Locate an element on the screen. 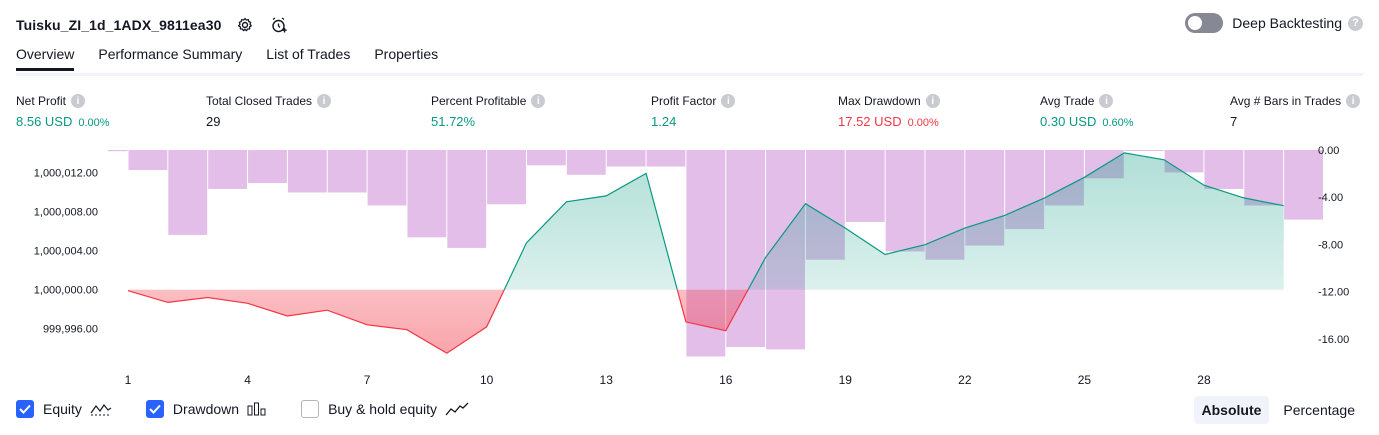 The width and height of the screenshot is (1379, 435). right-axis-tick: -4.00 is located at coordinates (1330, 198).